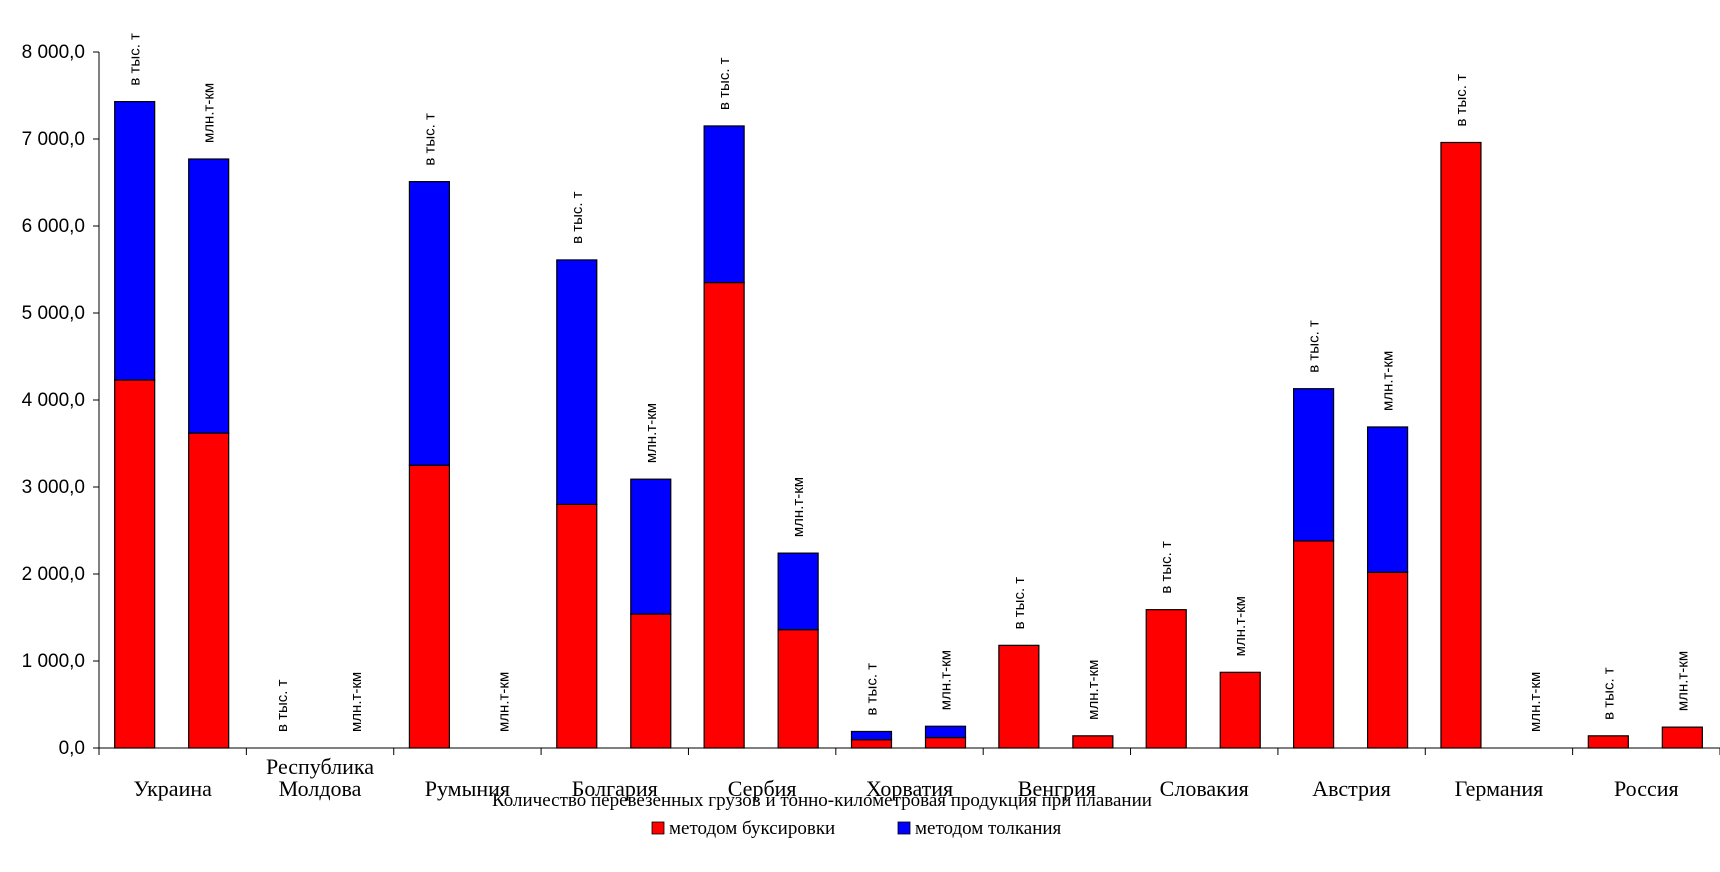 This screenshot has height=872, width=1720. I want to click on x-category-label: Хорватия, so click(909, 788).